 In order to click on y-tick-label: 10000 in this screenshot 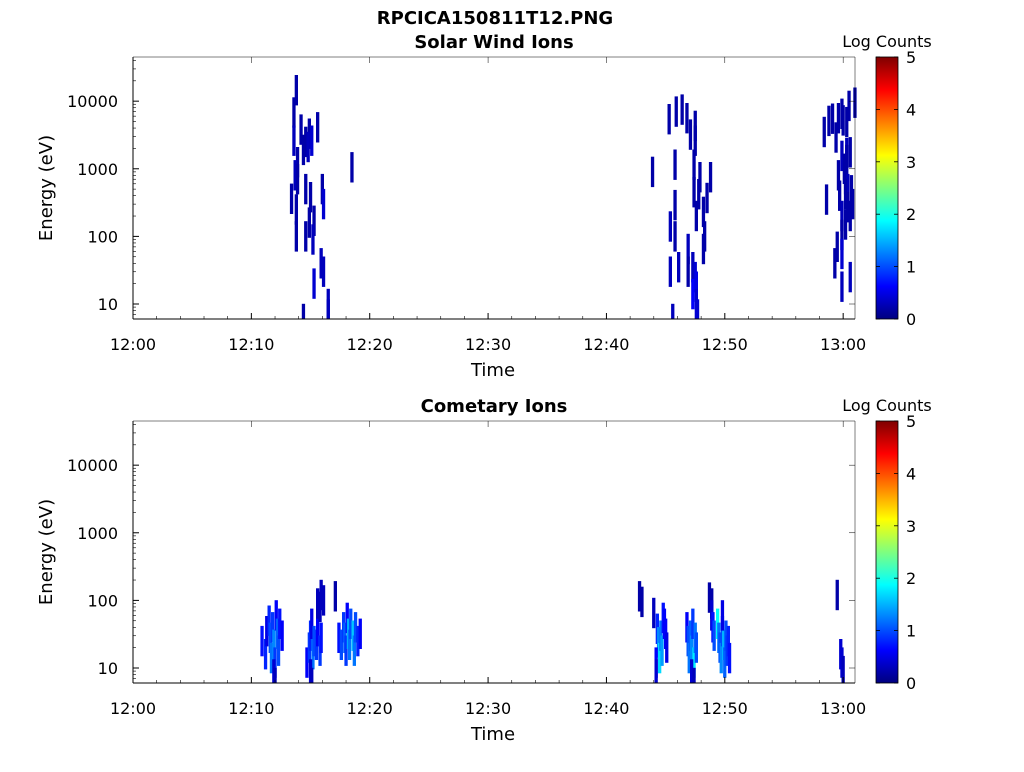, I will do `click(92, 101)`.